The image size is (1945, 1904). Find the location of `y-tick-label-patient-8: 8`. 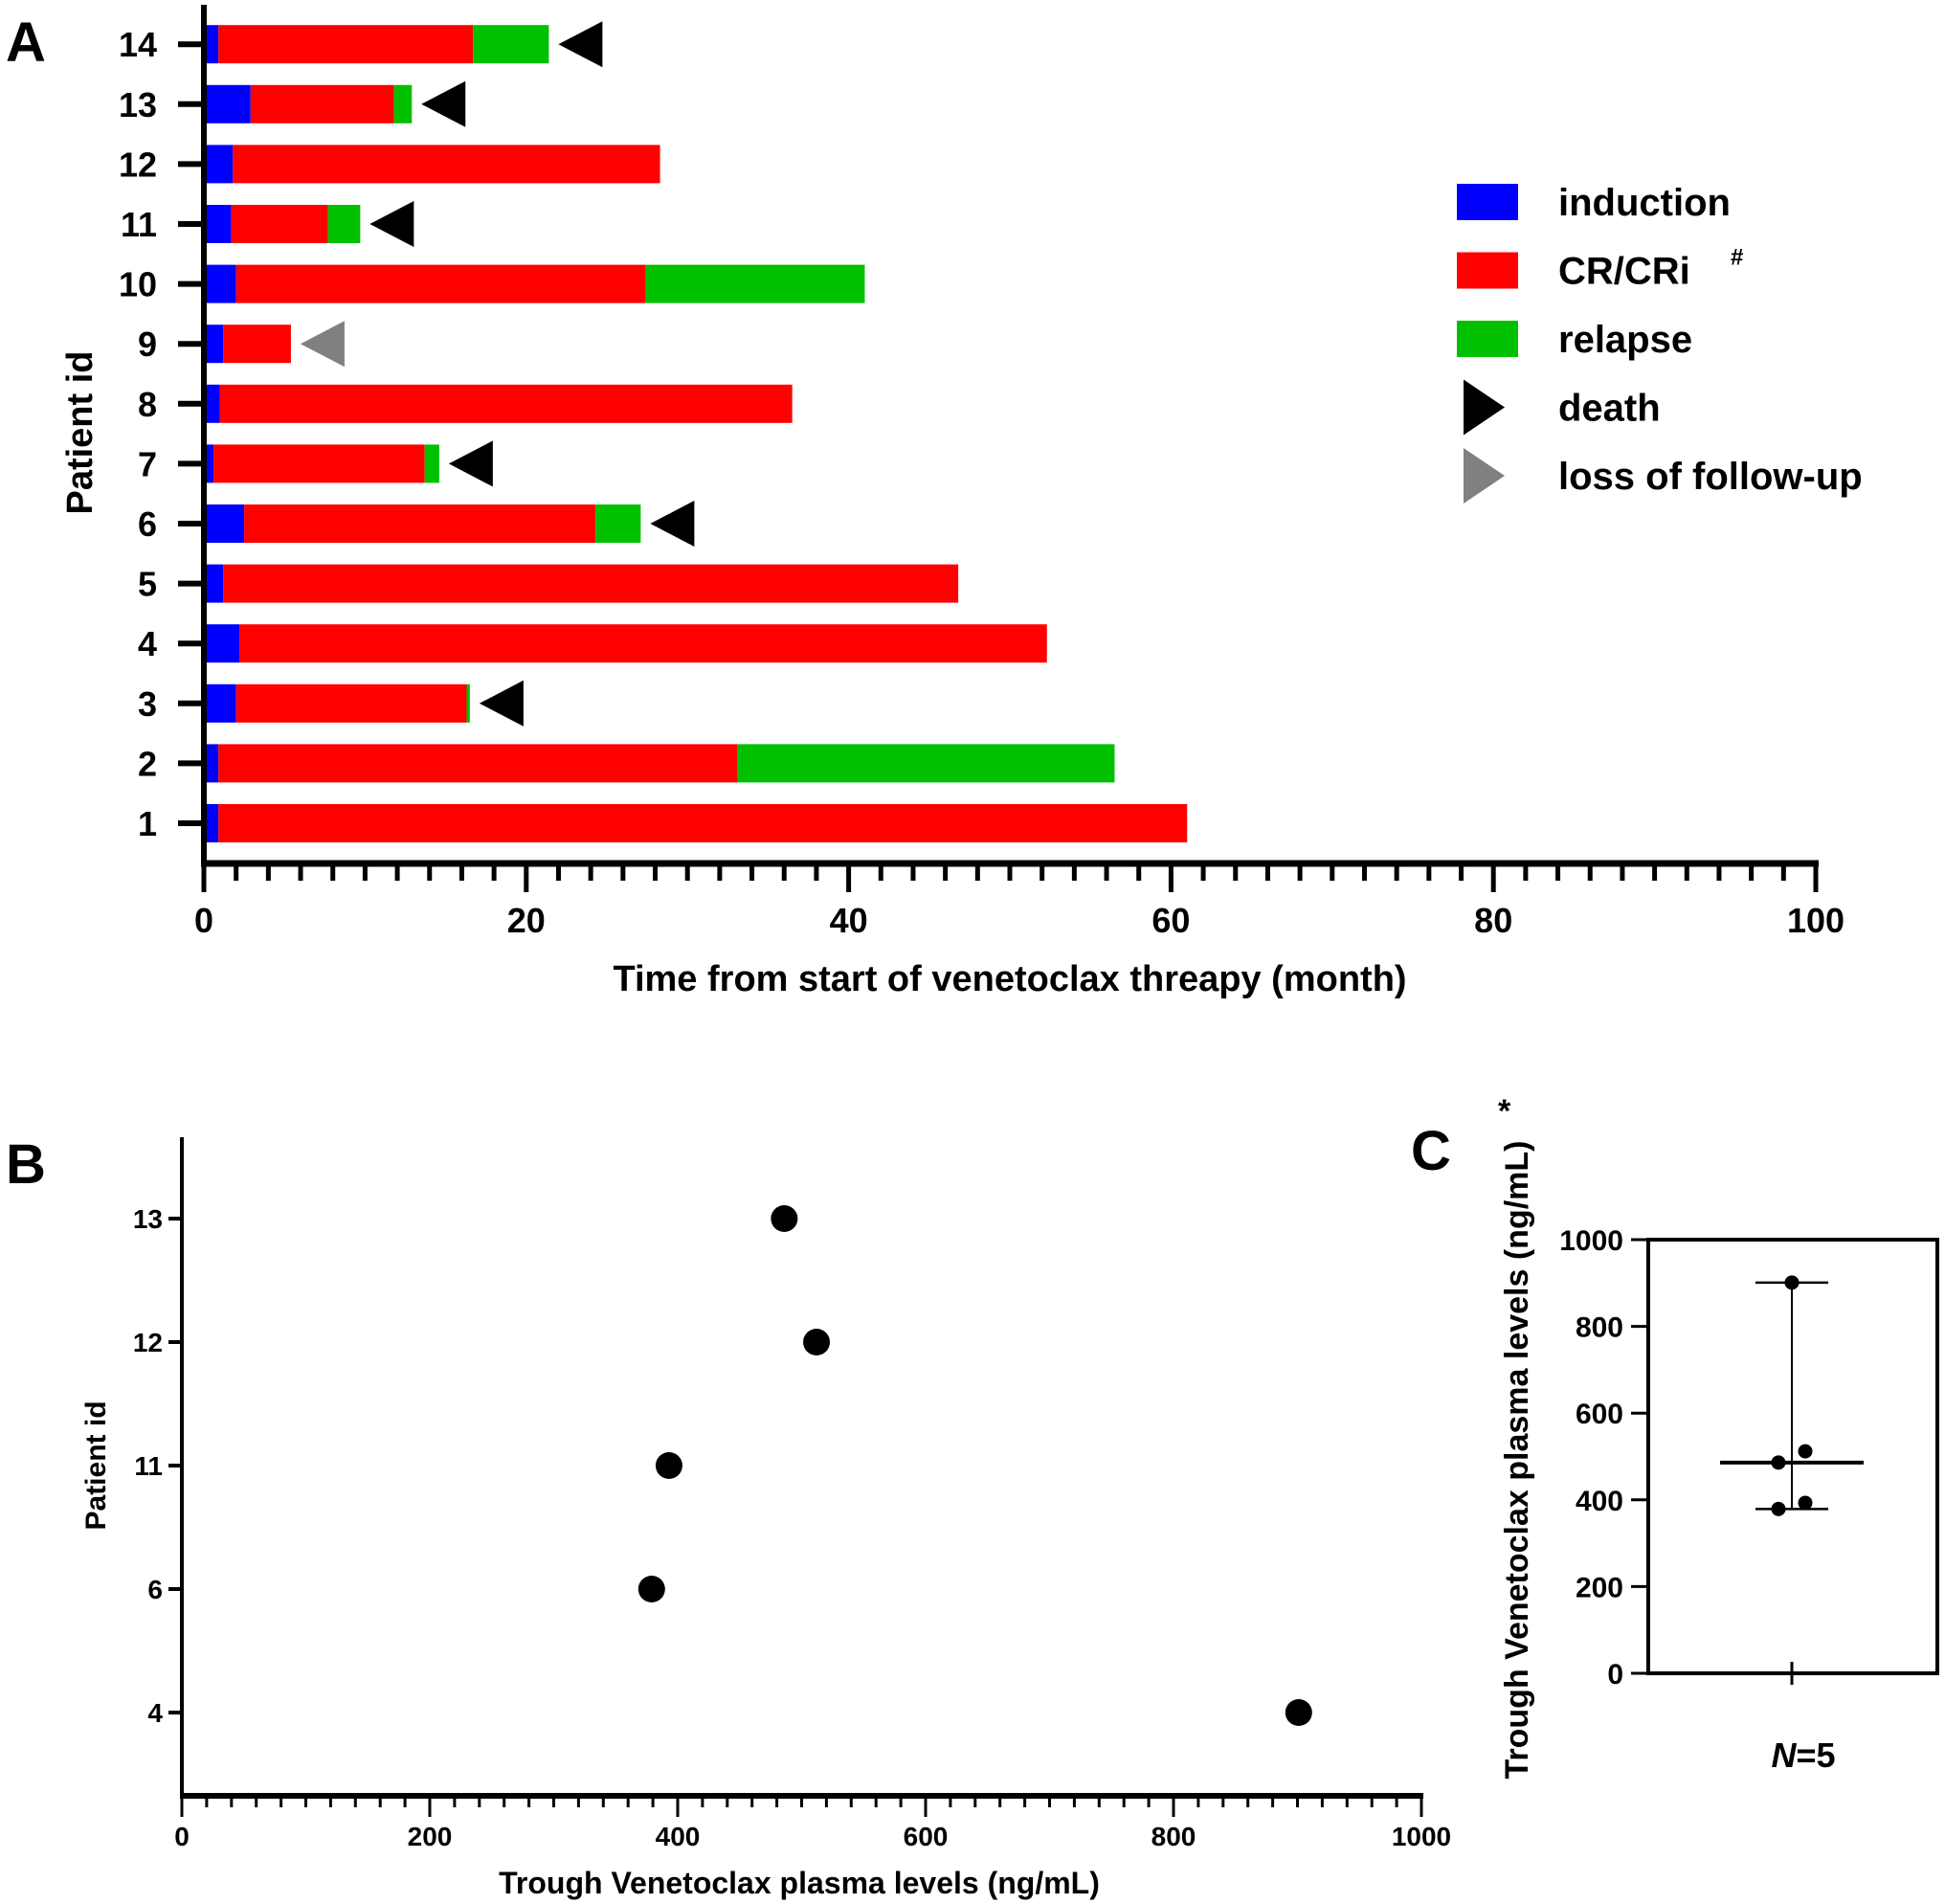

y-tick-label-patient-8: 8 is located at coordinates (147, 404).